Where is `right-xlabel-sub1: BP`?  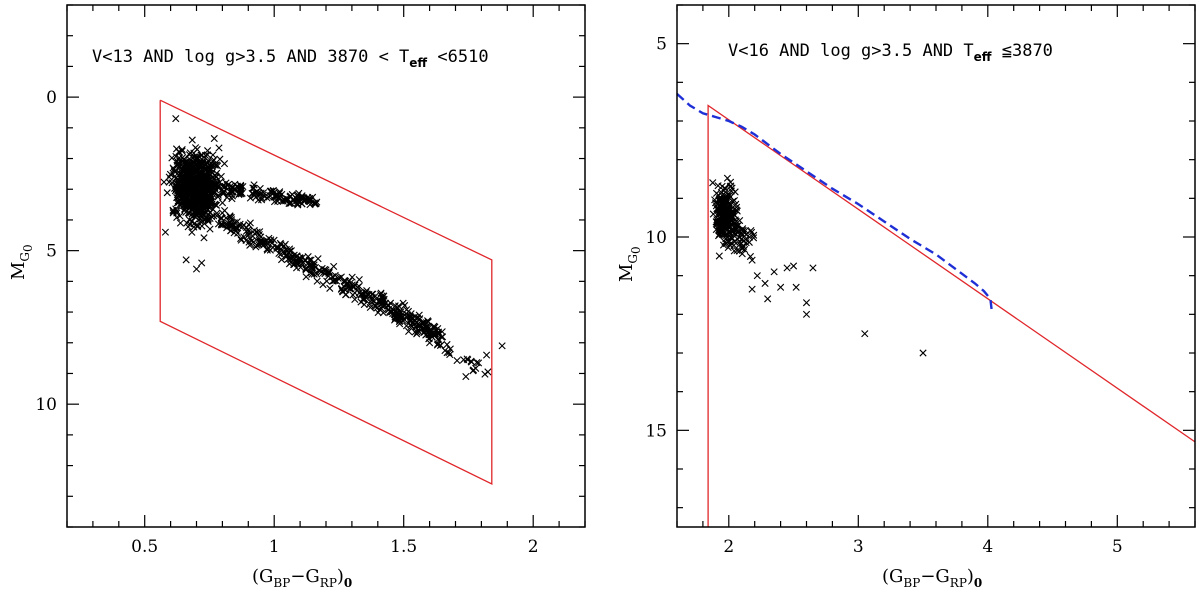
right-xlabel-sub1: BP is located at coordinates (911, 582).